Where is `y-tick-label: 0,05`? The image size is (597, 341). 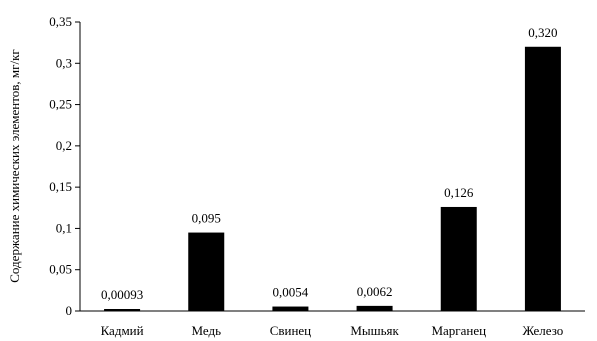 y-tick-label: 0,05 is located at coordinates (60, 269).